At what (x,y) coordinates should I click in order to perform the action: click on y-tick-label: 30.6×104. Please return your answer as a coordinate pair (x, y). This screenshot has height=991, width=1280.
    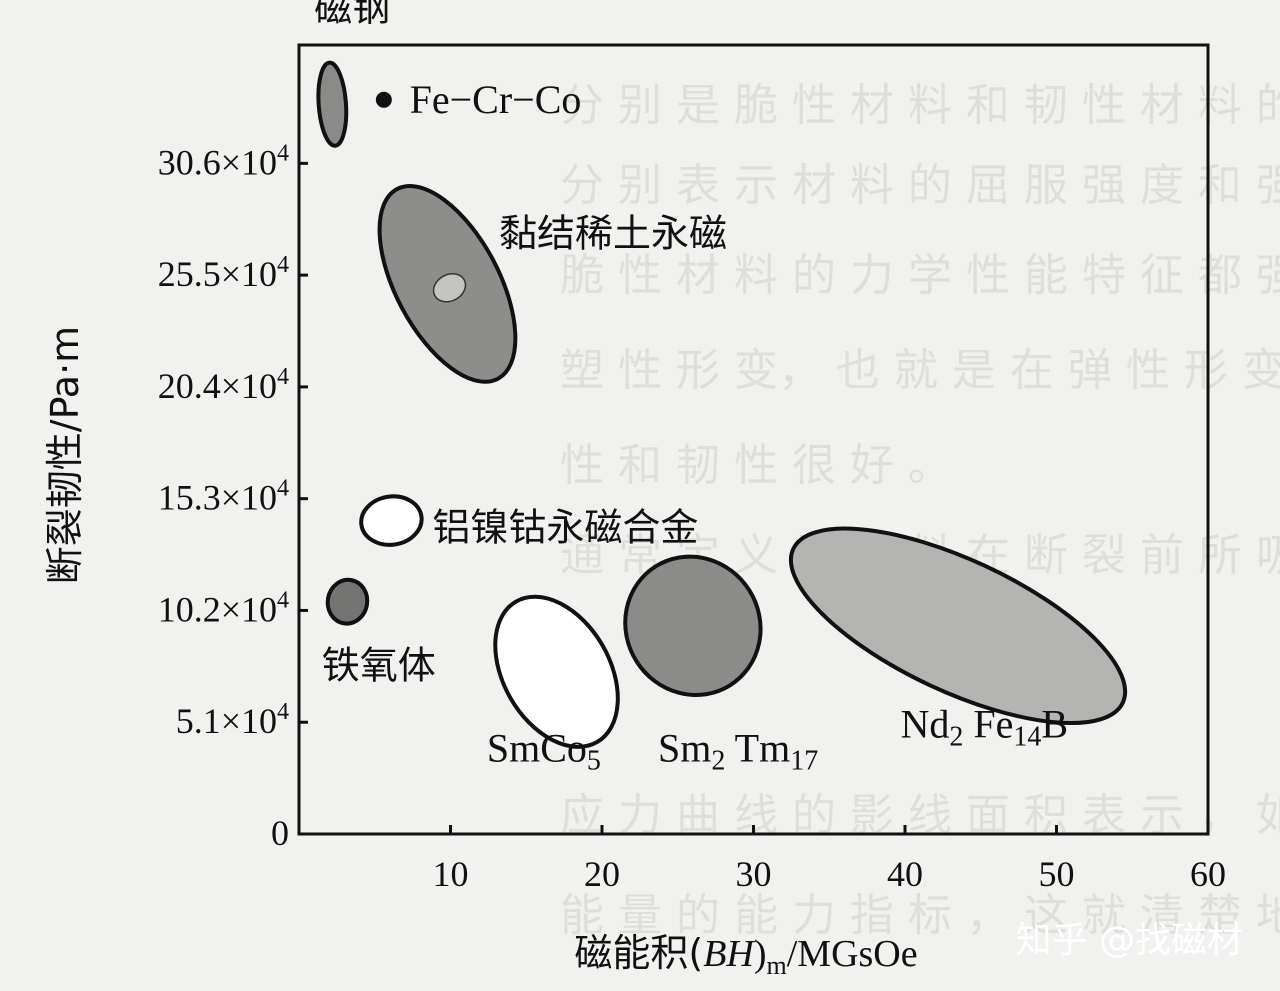
    Looking at the image, I should click on (223, 161).